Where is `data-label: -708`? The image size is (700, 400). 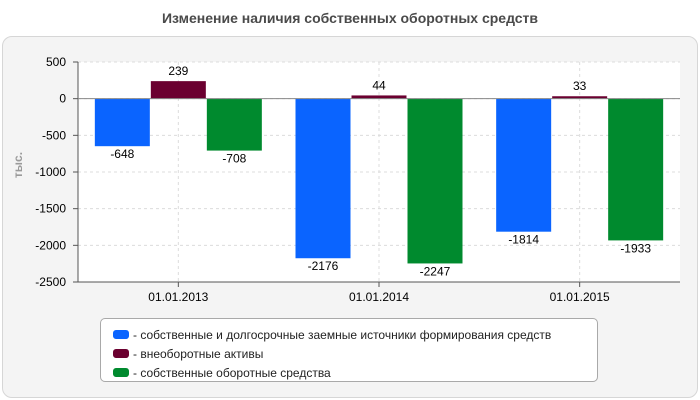
data-label: -708 is located at coordinates (234, 159).